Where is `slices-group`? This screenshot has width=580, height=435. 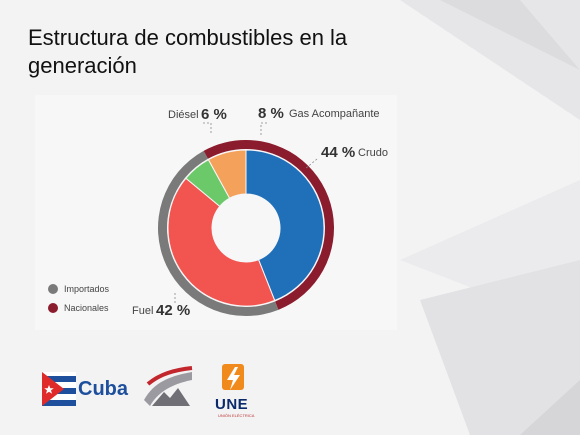
slices-group is located at coordinates (246, 228).